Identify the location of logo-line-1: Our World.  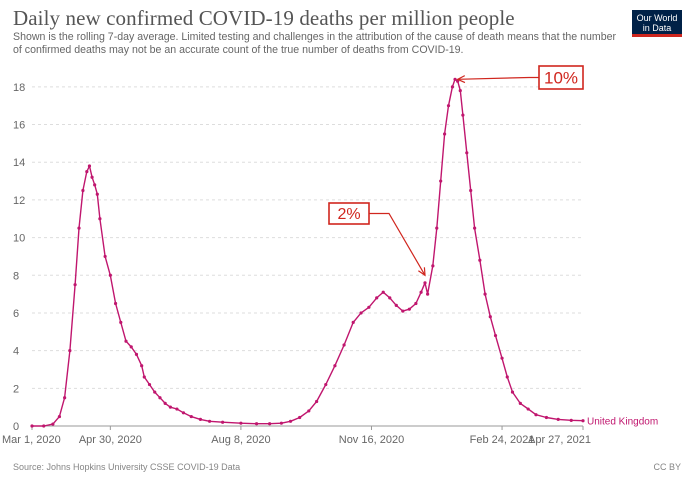
(657, 18).